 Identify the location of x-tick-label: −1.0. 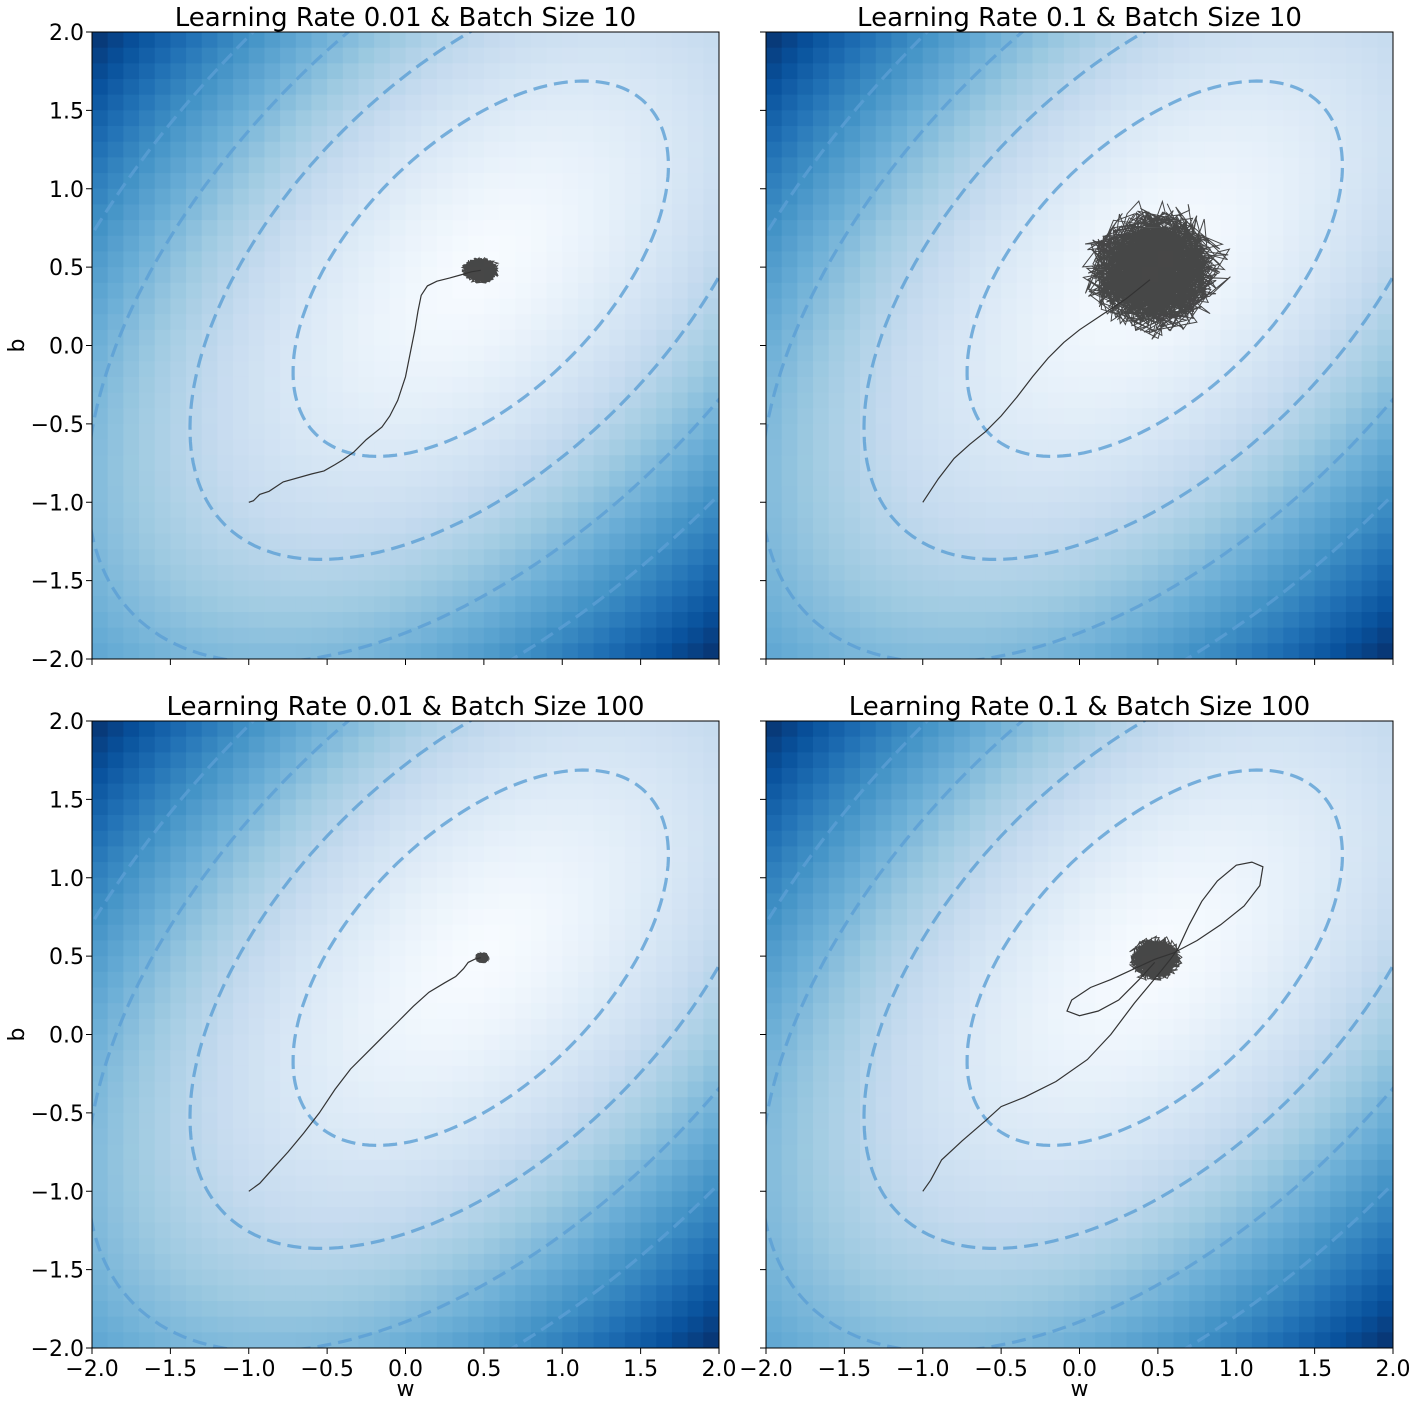
(248, 1369).